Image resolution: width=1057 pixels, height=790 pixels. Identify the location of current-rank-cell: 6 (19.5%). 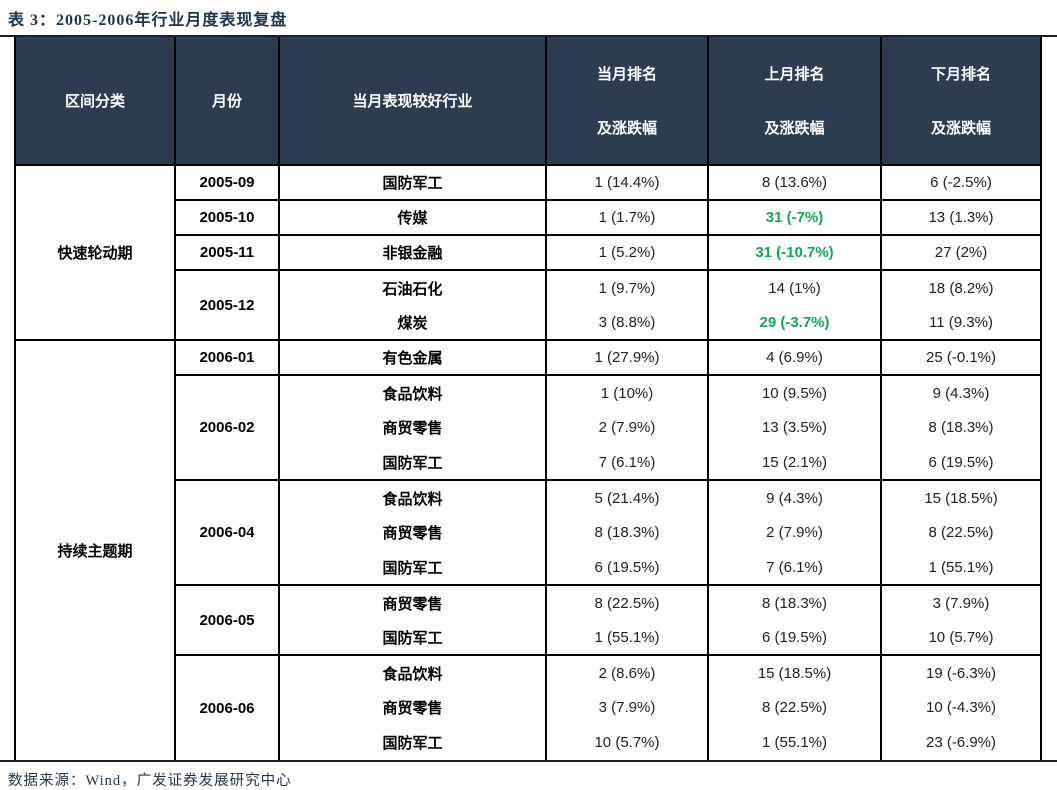
(627, 567).